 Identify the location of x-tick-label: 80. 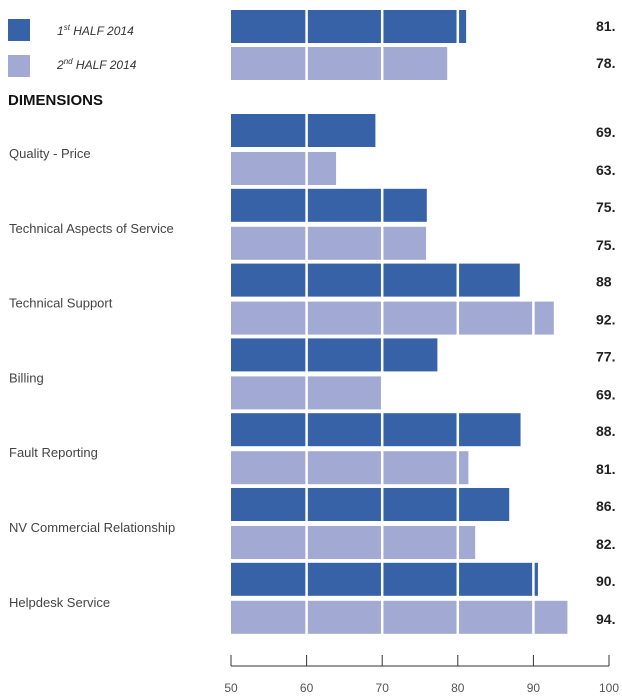
(458, 688).